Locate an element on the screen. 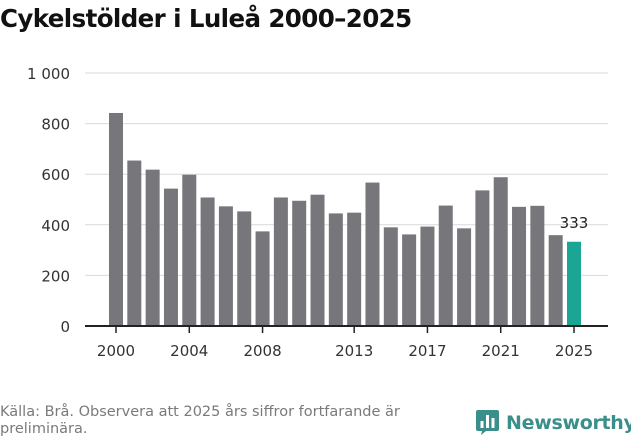 Image resolution: width=631 pixels, height=439 pixels. bar-2020 is located at coordinates (482, 258).